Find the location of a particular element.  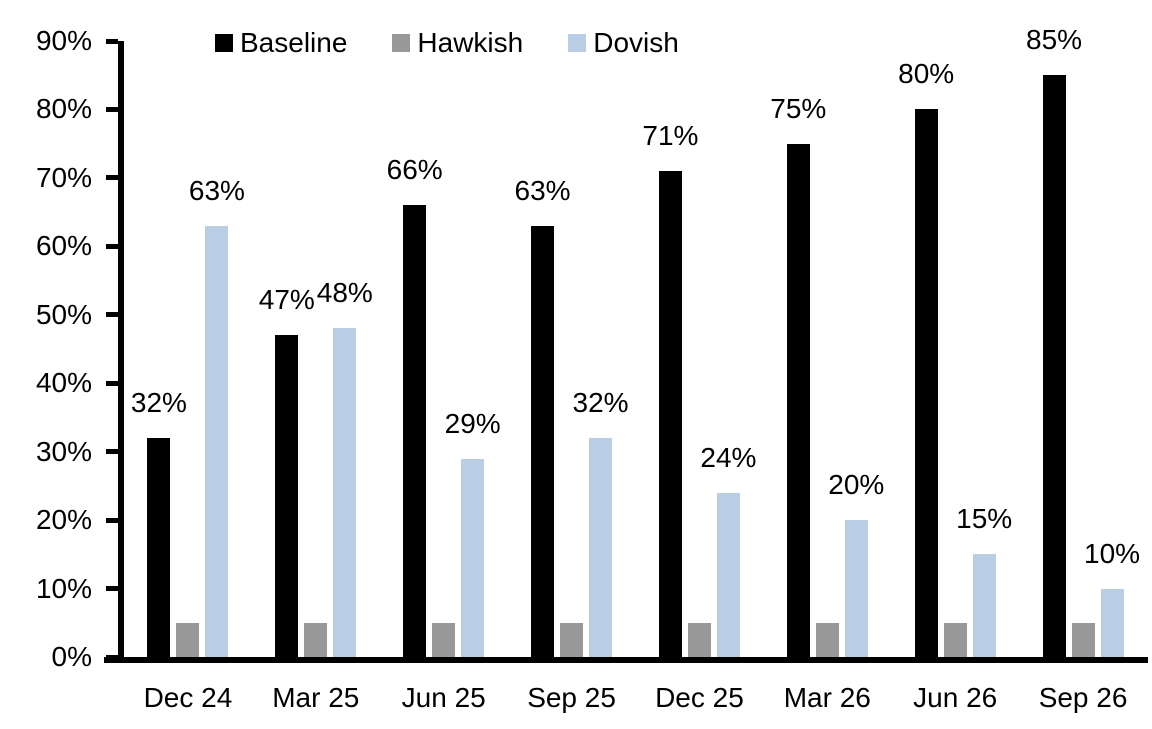

bar-value-label: 66% is located at coordinates (414, 170).